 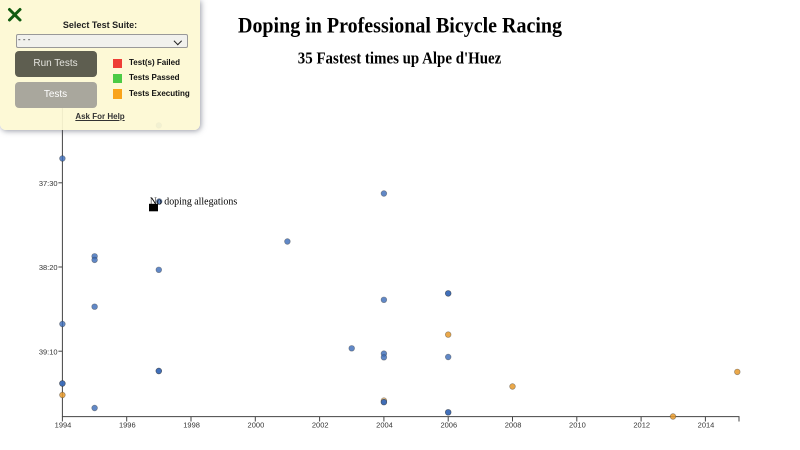 What do you see at coordinates (400, 57) in the screenshot?
I see `svg-text:35 Fastest times up Alpe d'Hue: 35 Fastest times up Alpe d'Huez` at bounding box center [400, 57].